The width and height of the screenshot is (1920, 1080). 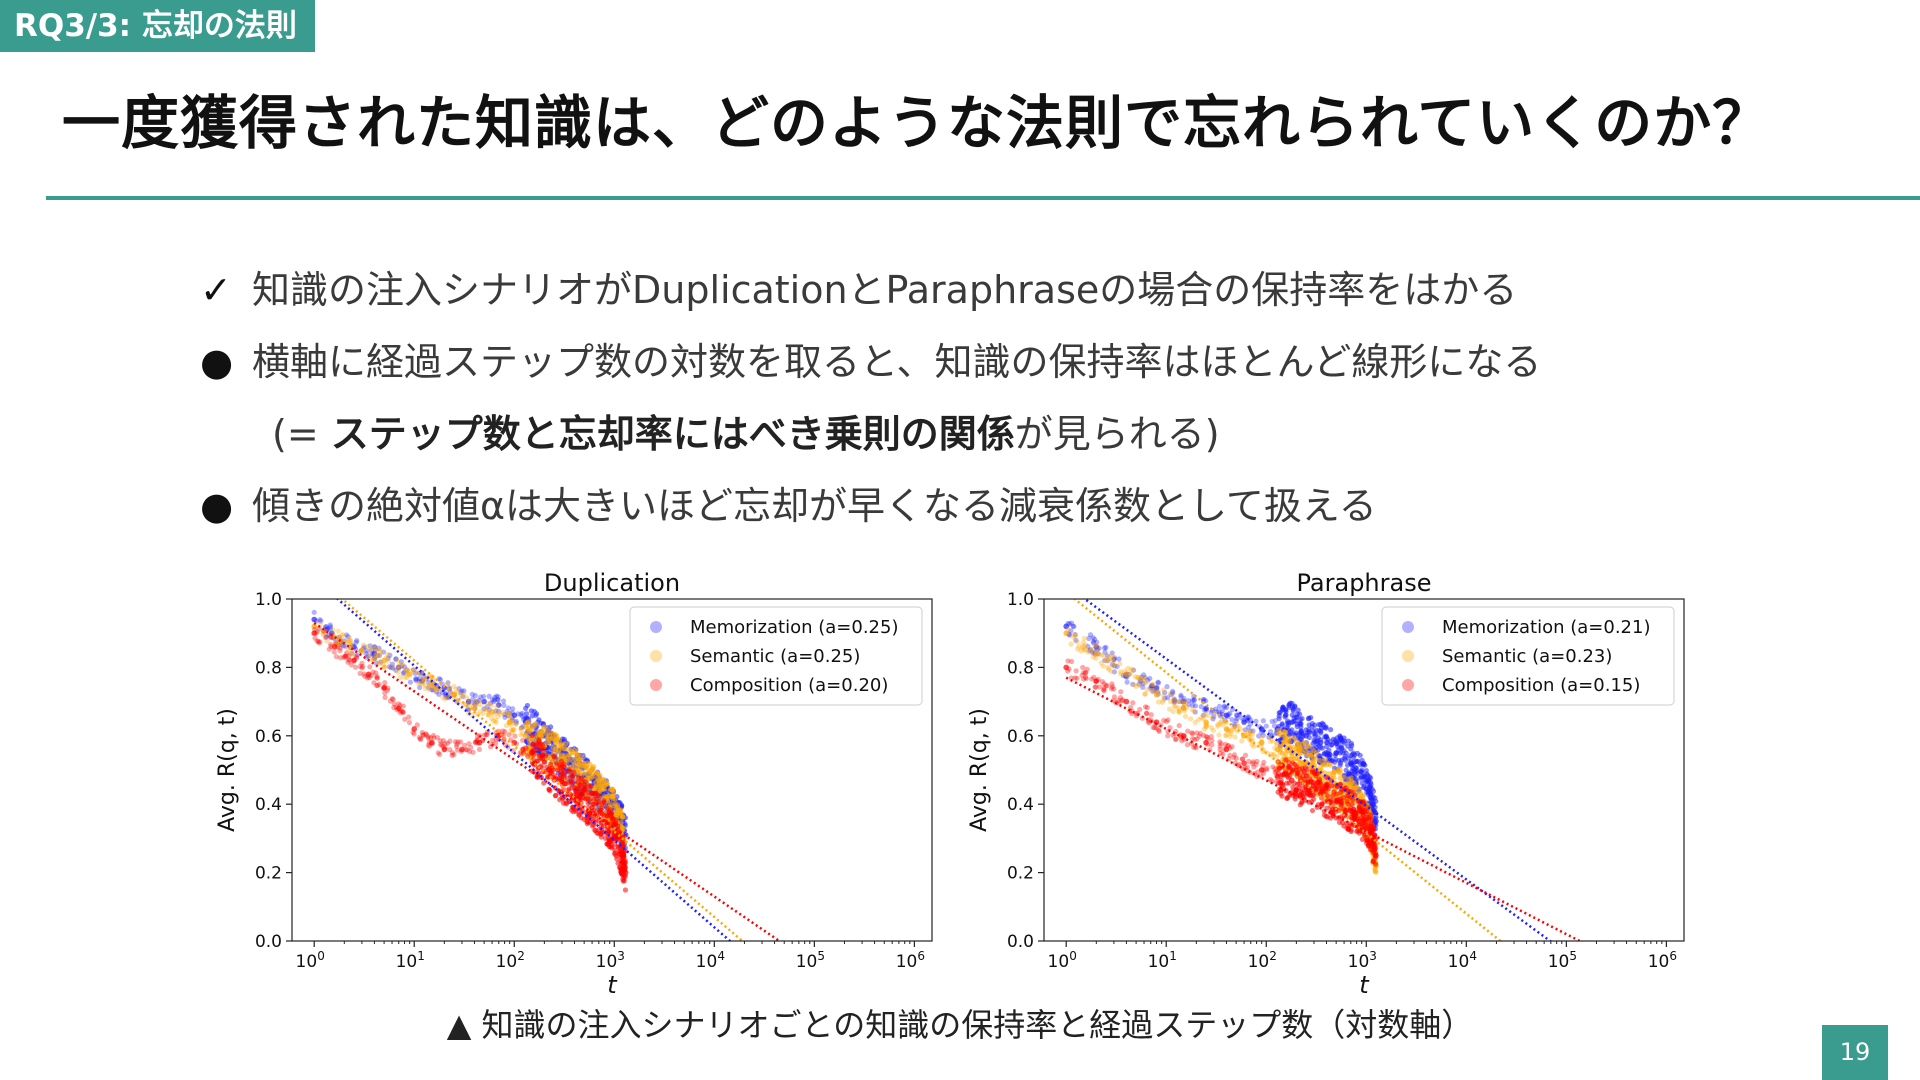 I want to click on axes-frame, so click(x=1364, y=770).